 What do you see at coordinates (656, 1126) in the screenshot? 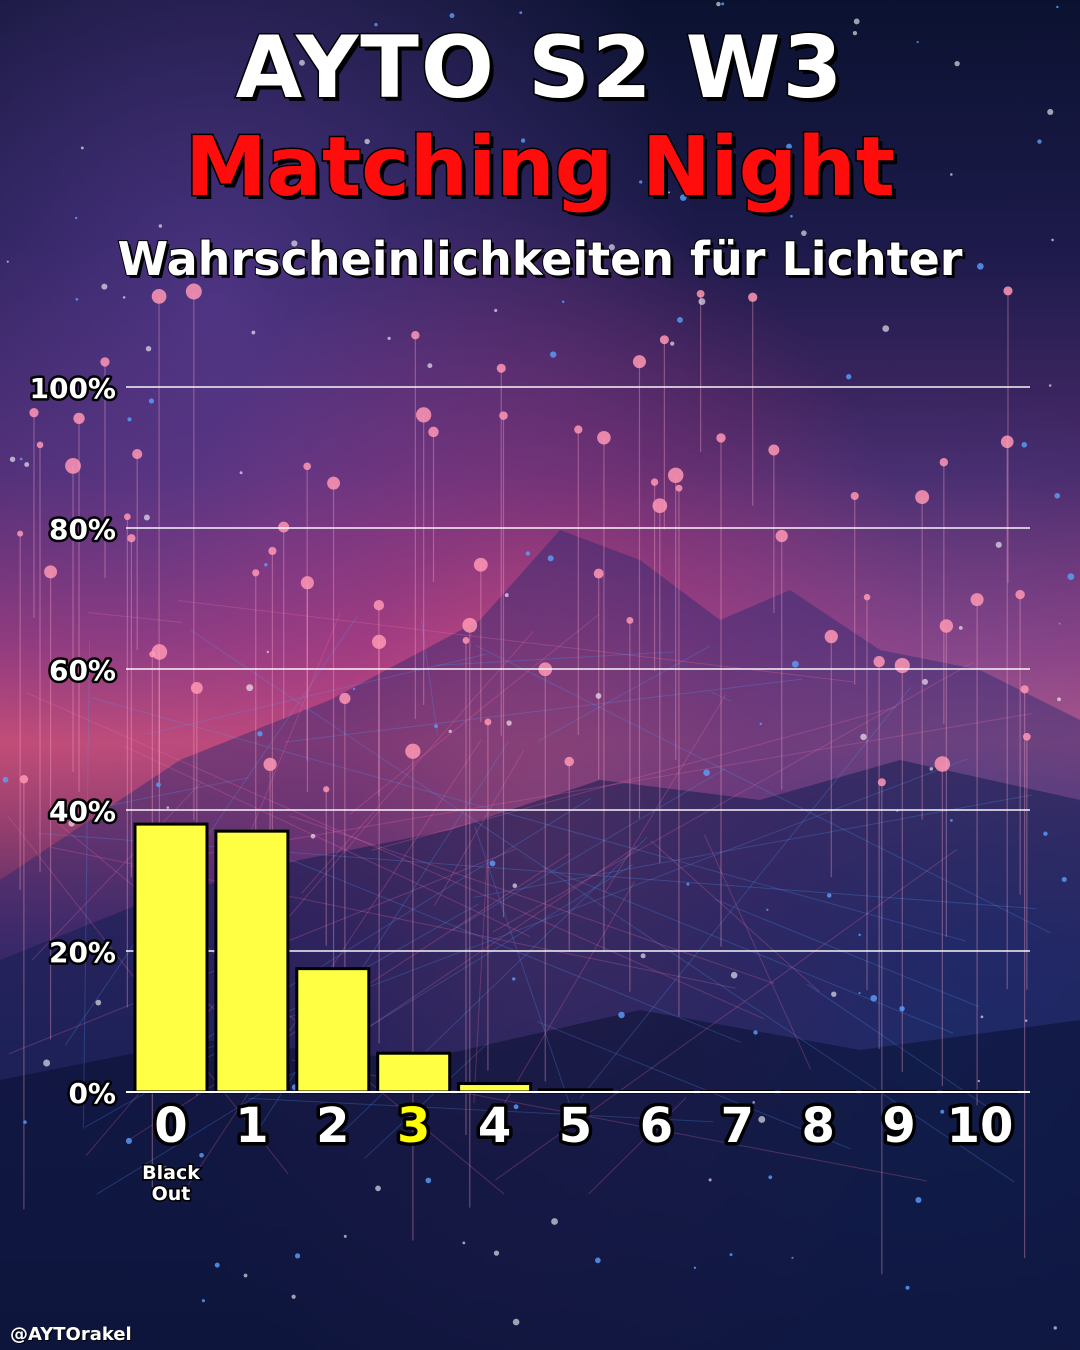
I see `x-tick-label: 6` at bounding box center [656, 1126].